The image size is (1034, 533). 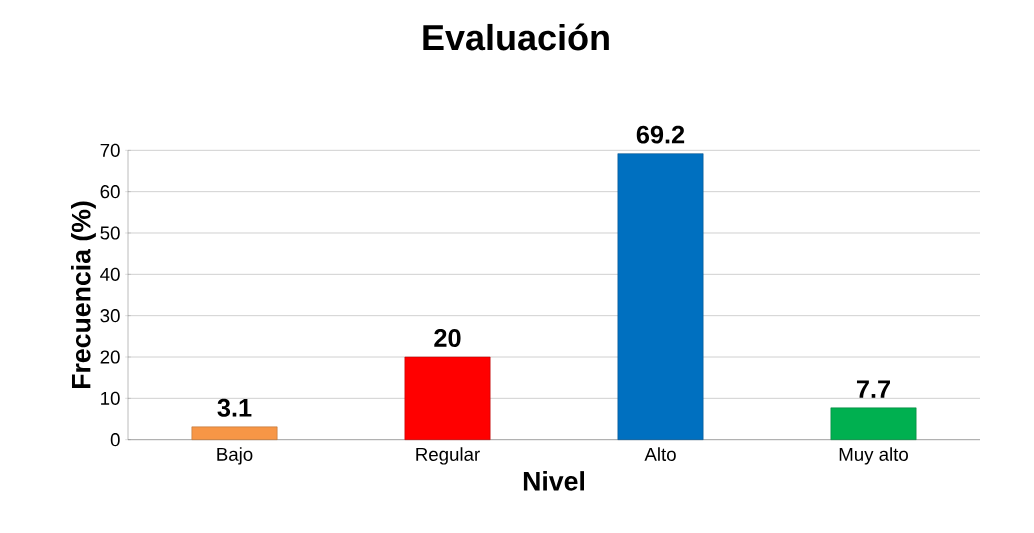 What do you see at coordinates (110, 150) in the screenshot?
I see `y-tick-label: 70` at bounding box center [110, 150].